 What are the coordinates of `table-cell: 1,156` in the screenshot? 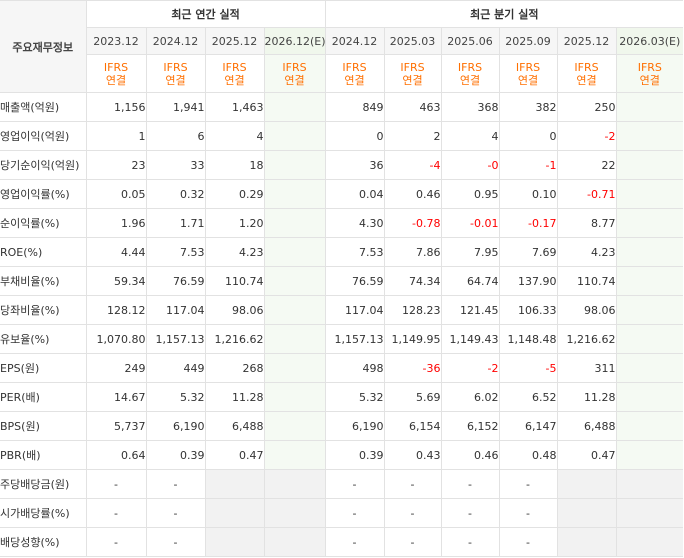 It's located at (116, 107).